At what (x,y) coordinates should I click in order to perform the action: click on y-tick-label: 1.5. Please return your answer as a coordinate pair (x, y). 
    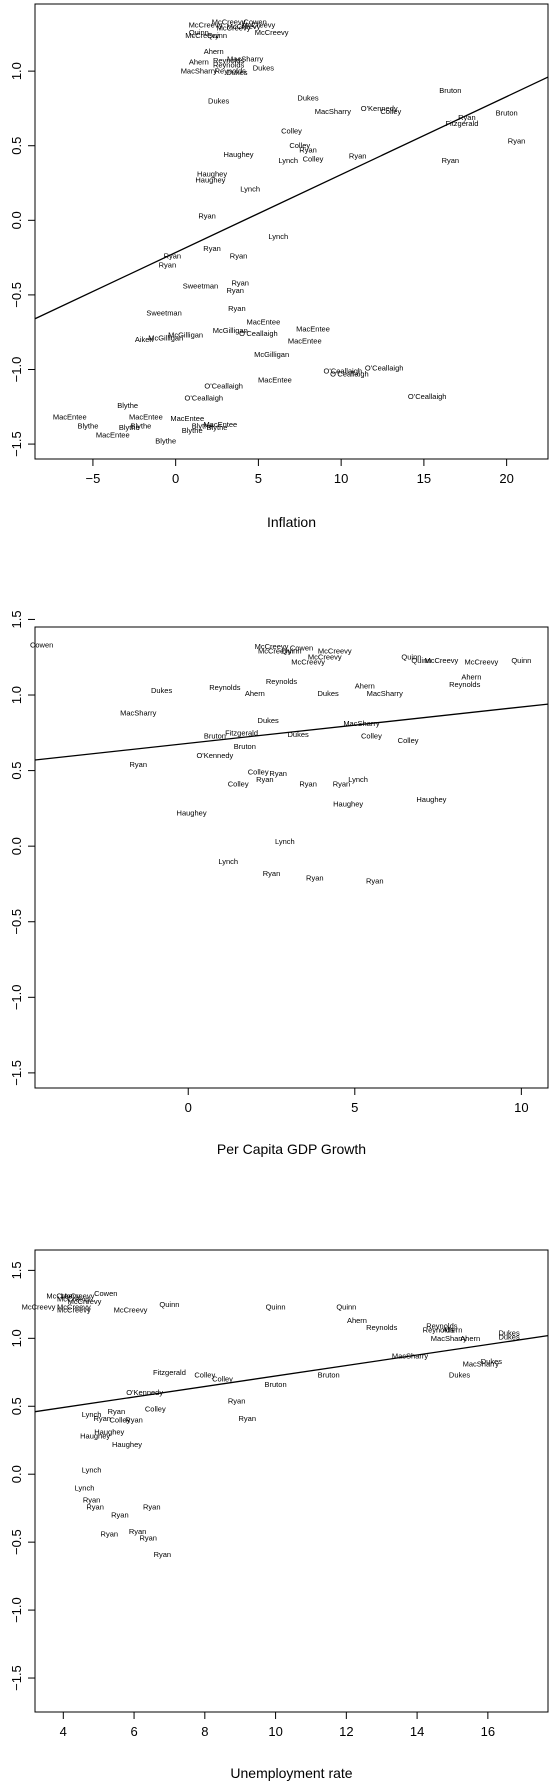
    Looking at the image, I should click on (16, 1270).